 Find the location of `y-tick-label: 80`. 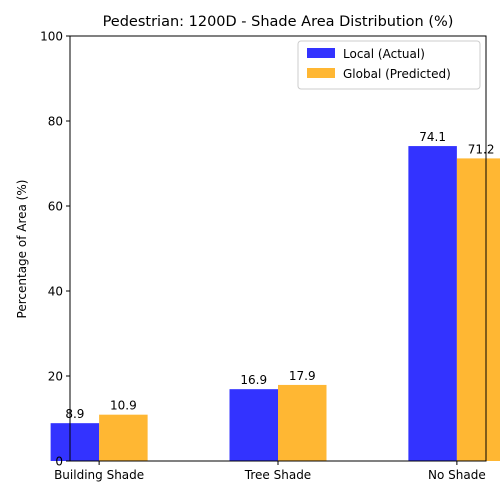

y-tick-label: 80 is located at coordinates (55, 122).